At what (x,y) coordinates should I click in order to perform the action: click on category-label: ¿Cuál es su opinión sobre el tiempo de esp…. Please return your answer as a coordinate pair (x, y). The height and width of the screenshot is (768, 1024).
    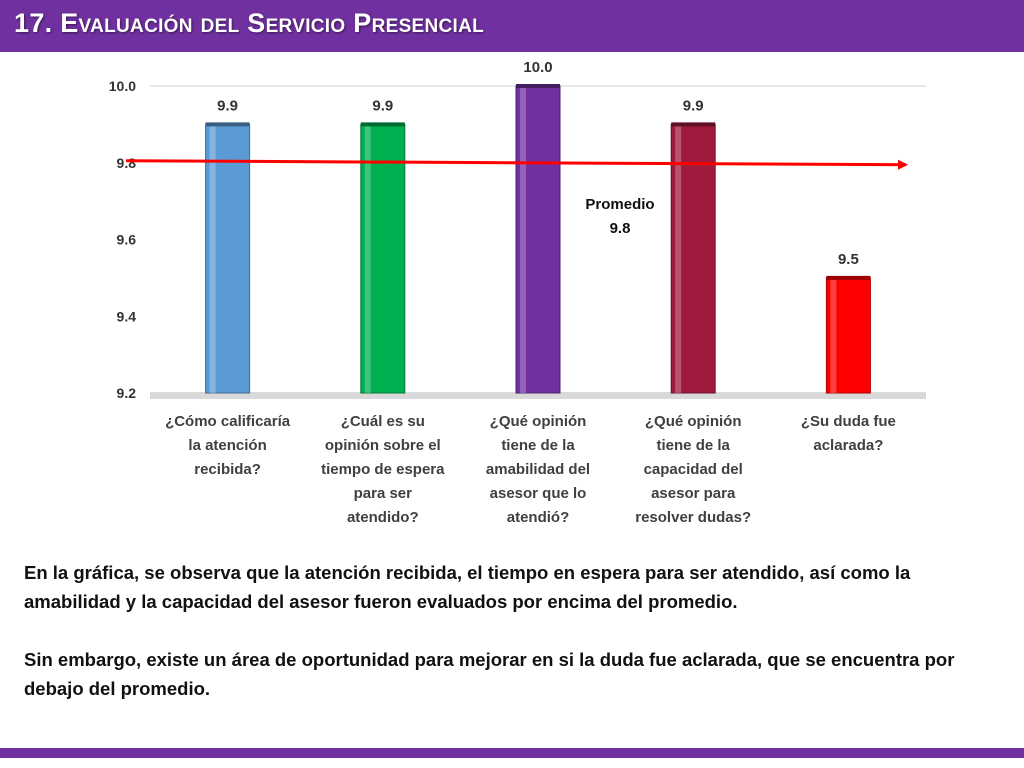
    Looking at the image, I should click on (383, 469).